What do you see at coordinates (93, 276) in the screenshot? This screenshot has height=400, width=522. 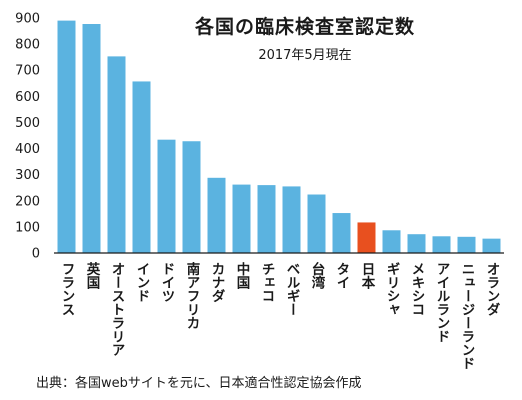 I see `category-label: 英国` at bounding box center [93, 276].